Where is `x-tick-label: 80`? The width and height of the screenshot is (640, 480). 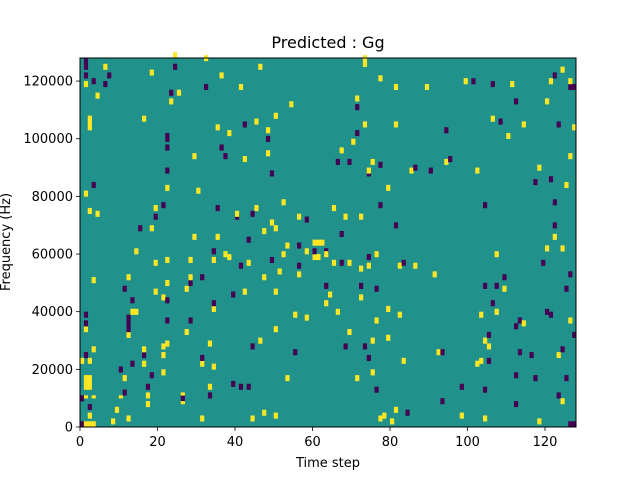
x-tick-label: 80 is located at coordinates (390, 442).